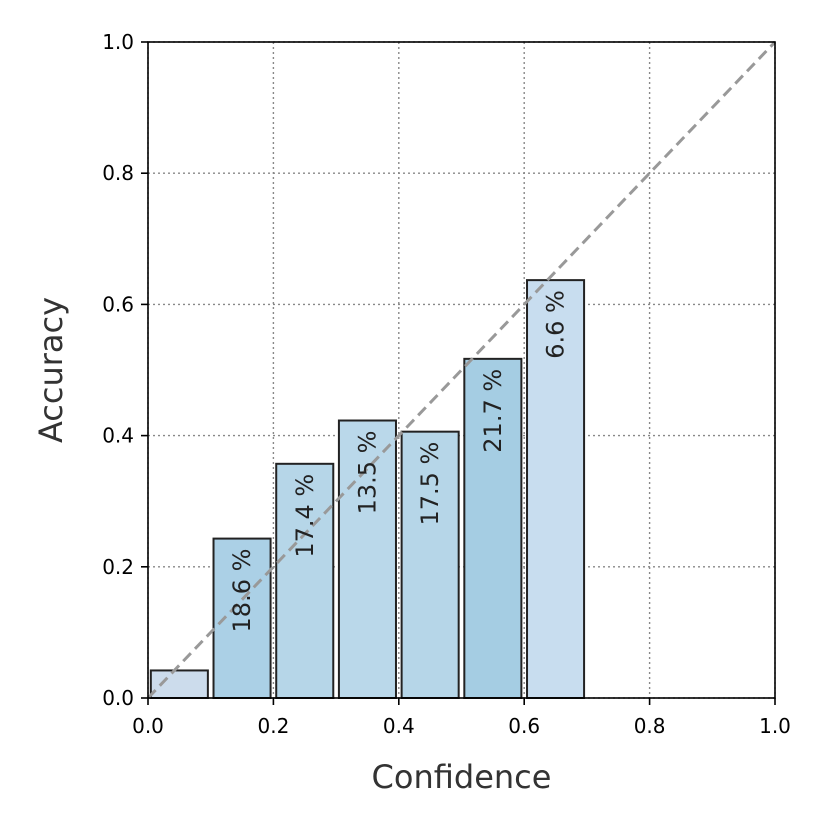 The width and height of the screenshot is (830, 830). What do you see at coordinates (524, 726) in the screenshot?
I see `x-tick-label: 0.6` at bounding box center [524, 726].